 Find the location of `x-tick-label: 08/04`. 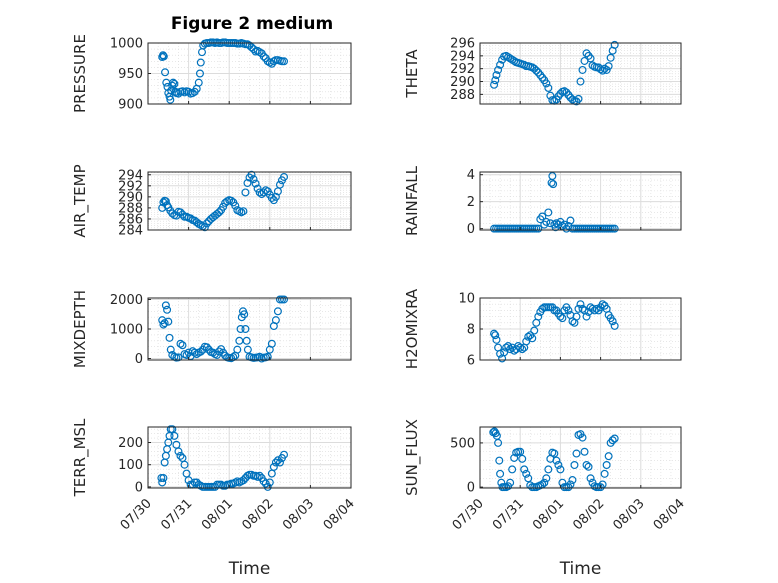

x-tick-label: 08/04 is located at coordinates (339, 514).